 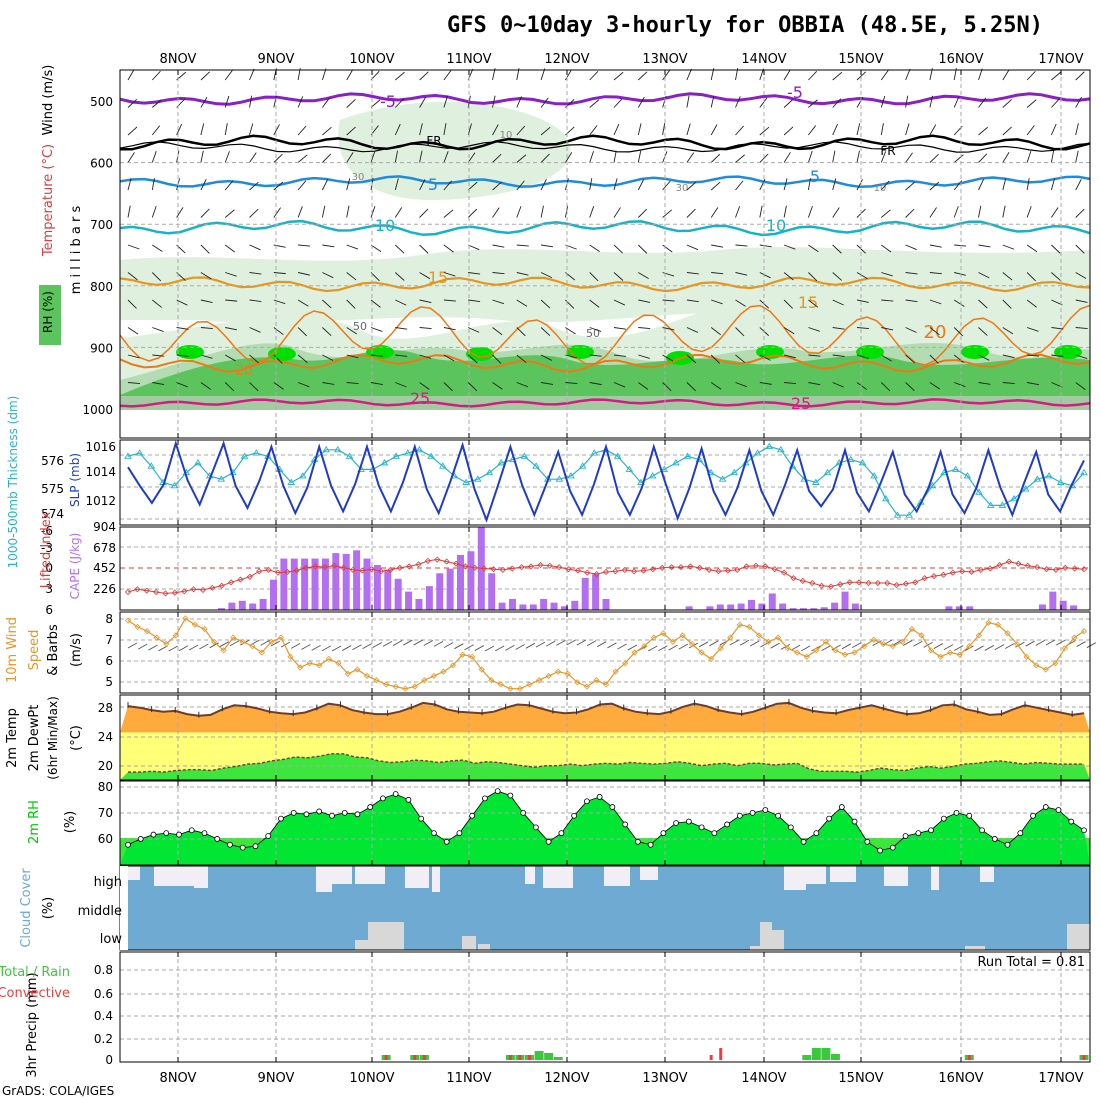 What do you see at coordinates (97, 410) in the screenshot?
I see `pressure-tick-label: 1000` at bounding box center [97, 410].